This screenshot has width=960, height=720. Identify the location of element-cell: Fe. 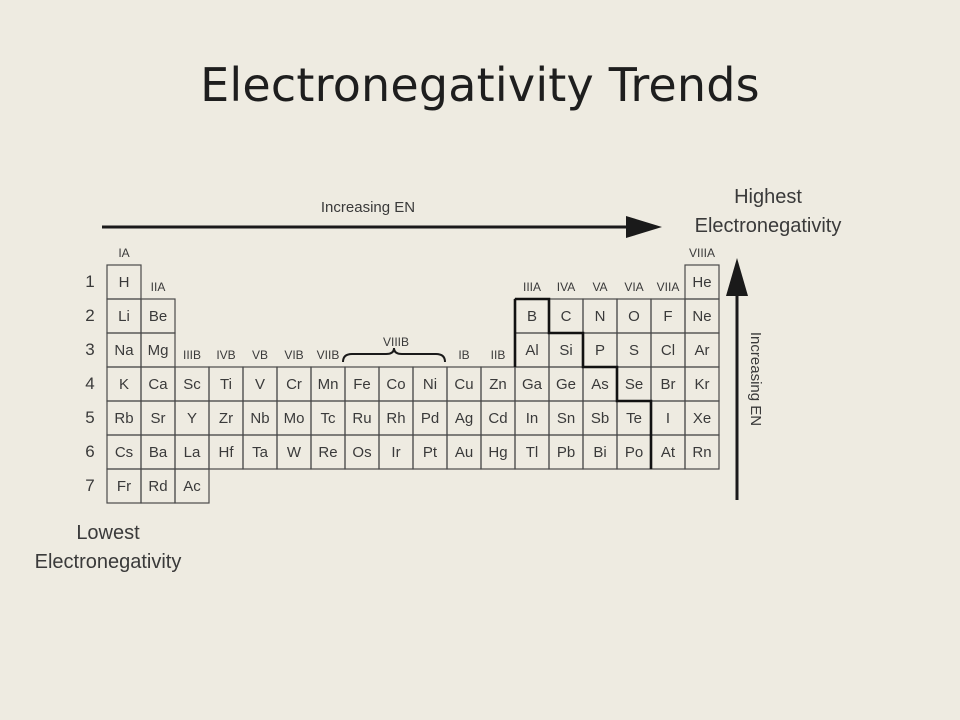
(362, 384).